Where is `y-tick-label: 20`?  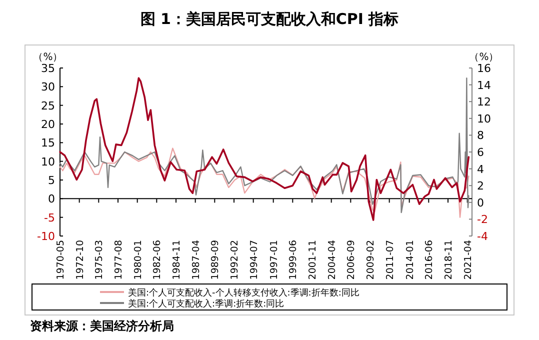 y-tick-label: 20 is located at coordinates (48, 124).